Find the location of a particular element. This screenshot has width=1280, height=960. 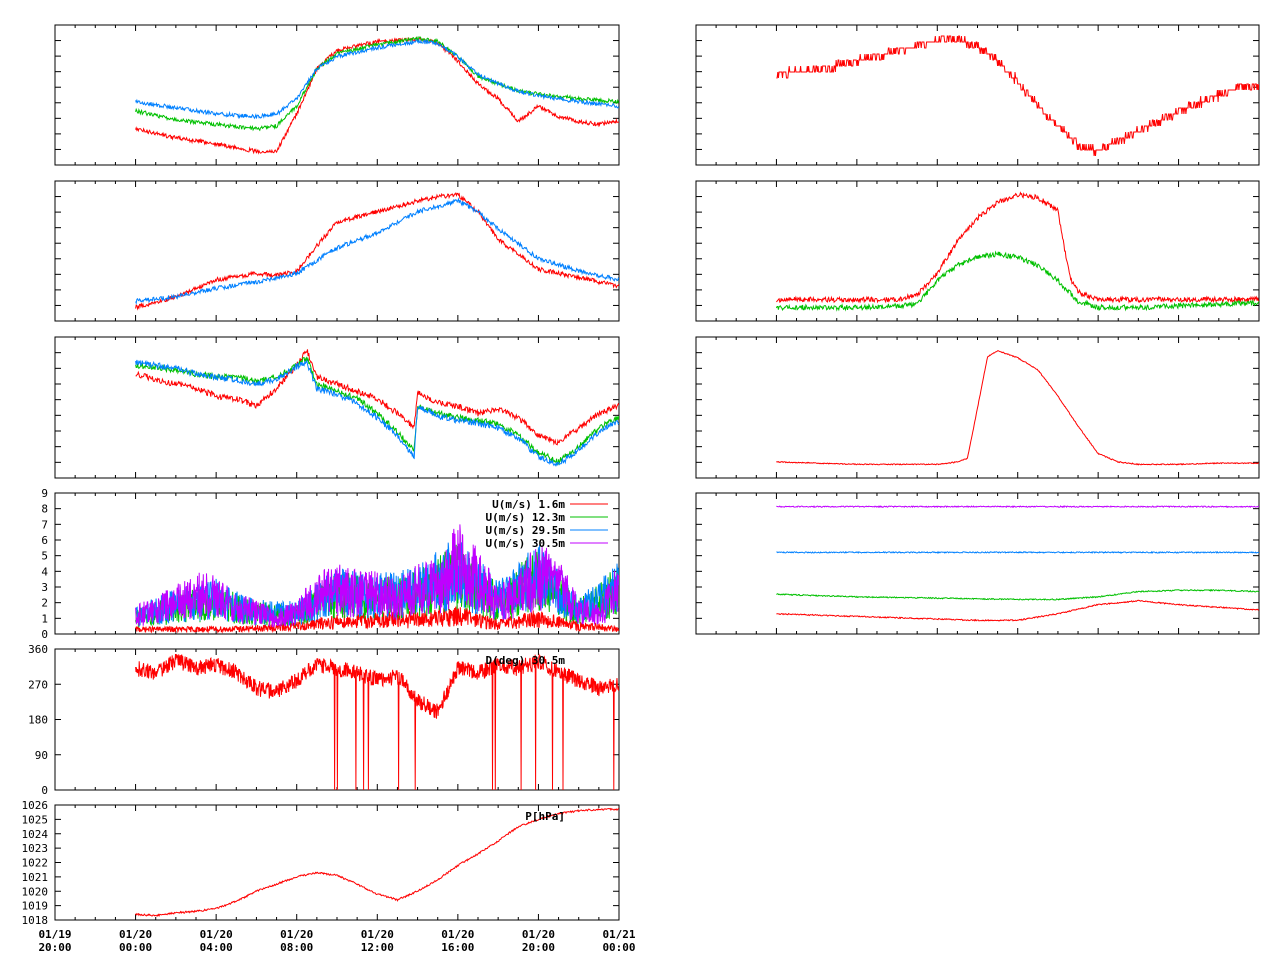

panel-5: 0 90 180 270 360 D(deg) 30.5m is located at coordinates (324, 720).